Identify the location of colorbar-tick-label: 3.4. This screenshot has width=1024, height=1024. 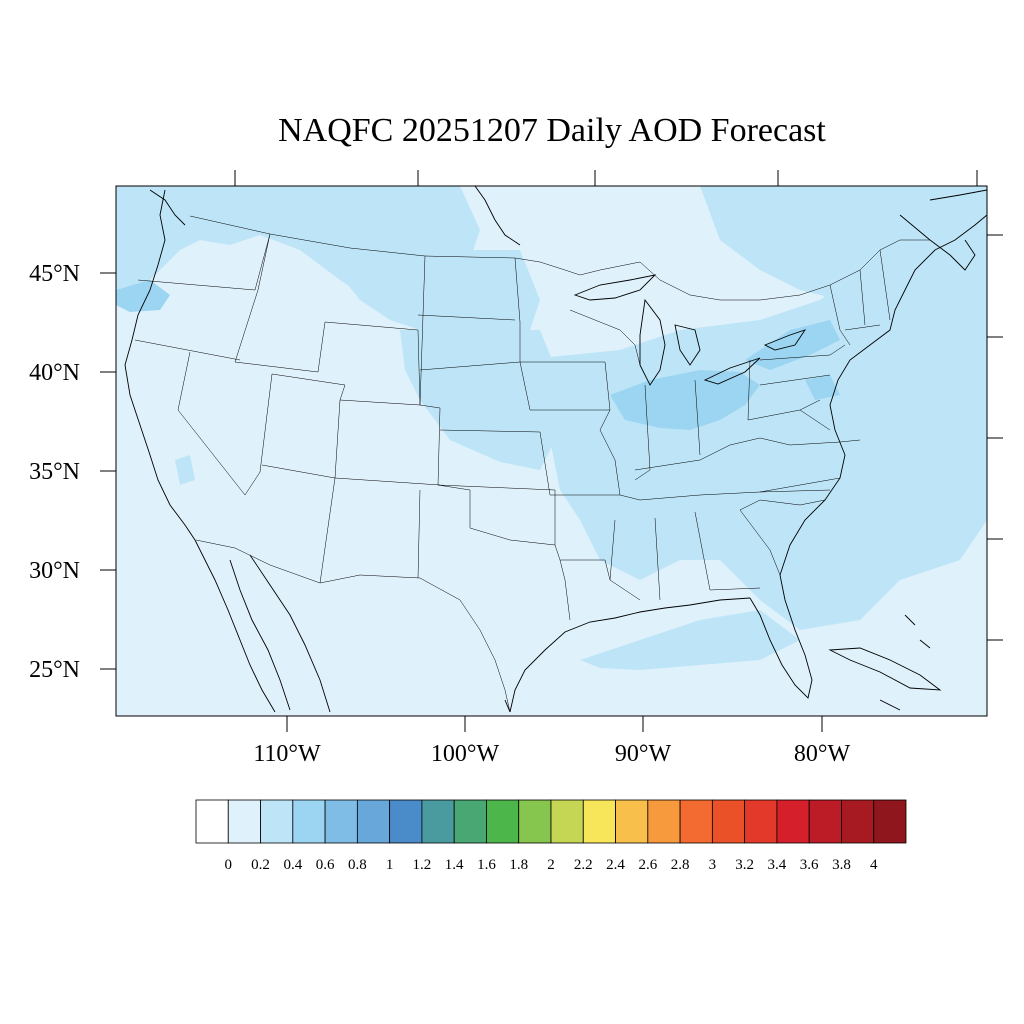
(777, 865).